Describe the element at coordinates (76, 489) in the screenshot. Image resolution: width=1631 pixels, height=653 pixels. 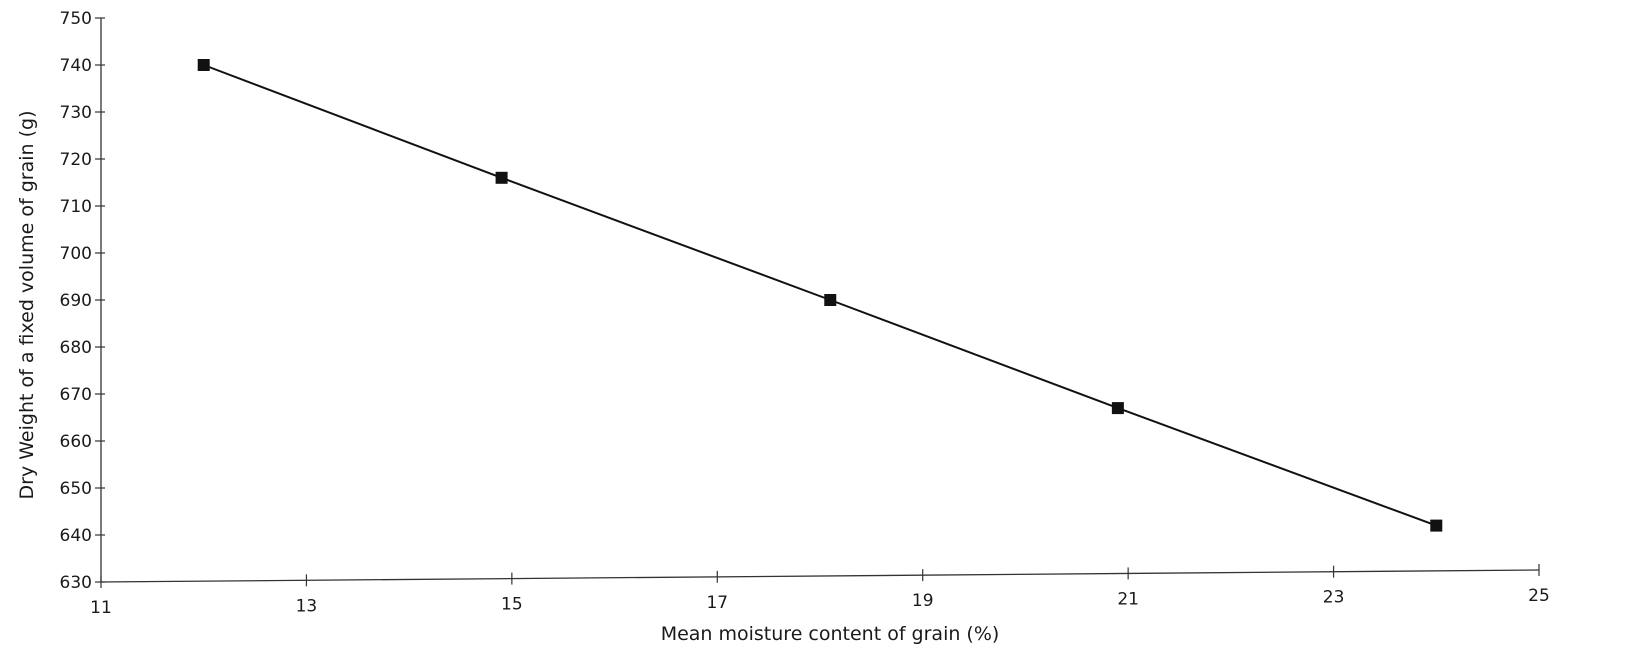
I see `y-tick-label: 650` at that location.